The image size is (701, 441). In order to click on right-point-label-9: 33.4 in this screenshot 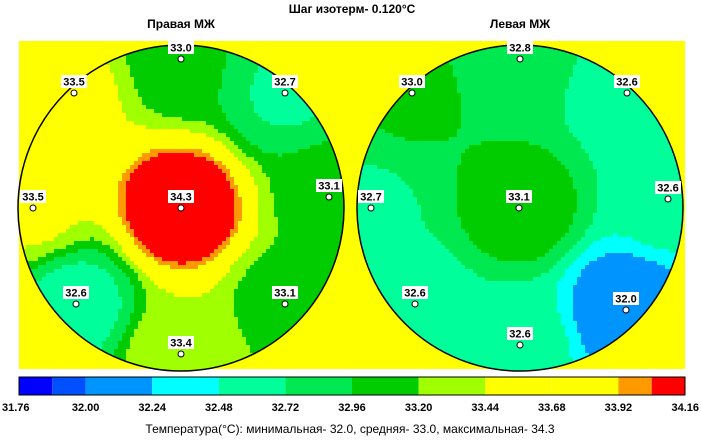, I will do `click(181, 344)`.